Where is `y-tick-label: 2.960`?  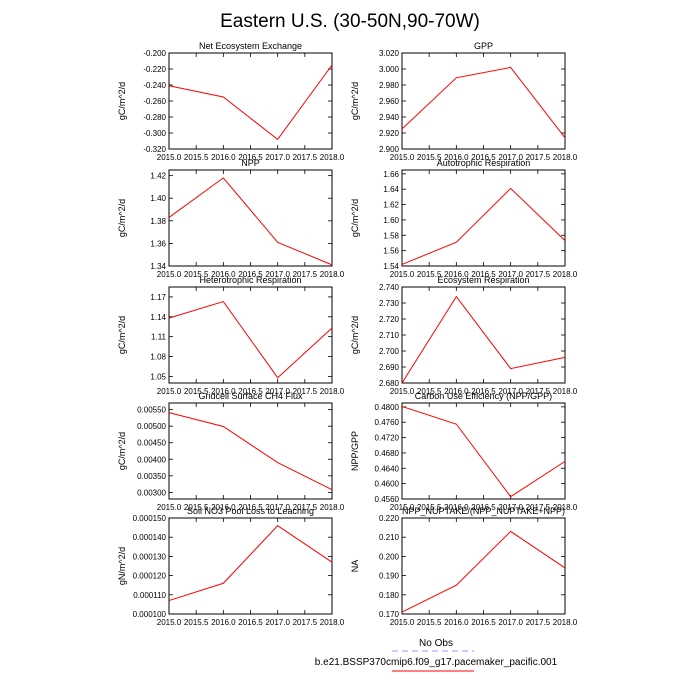 y-tick-label: 2.960 is located at coordinates (389, 101).